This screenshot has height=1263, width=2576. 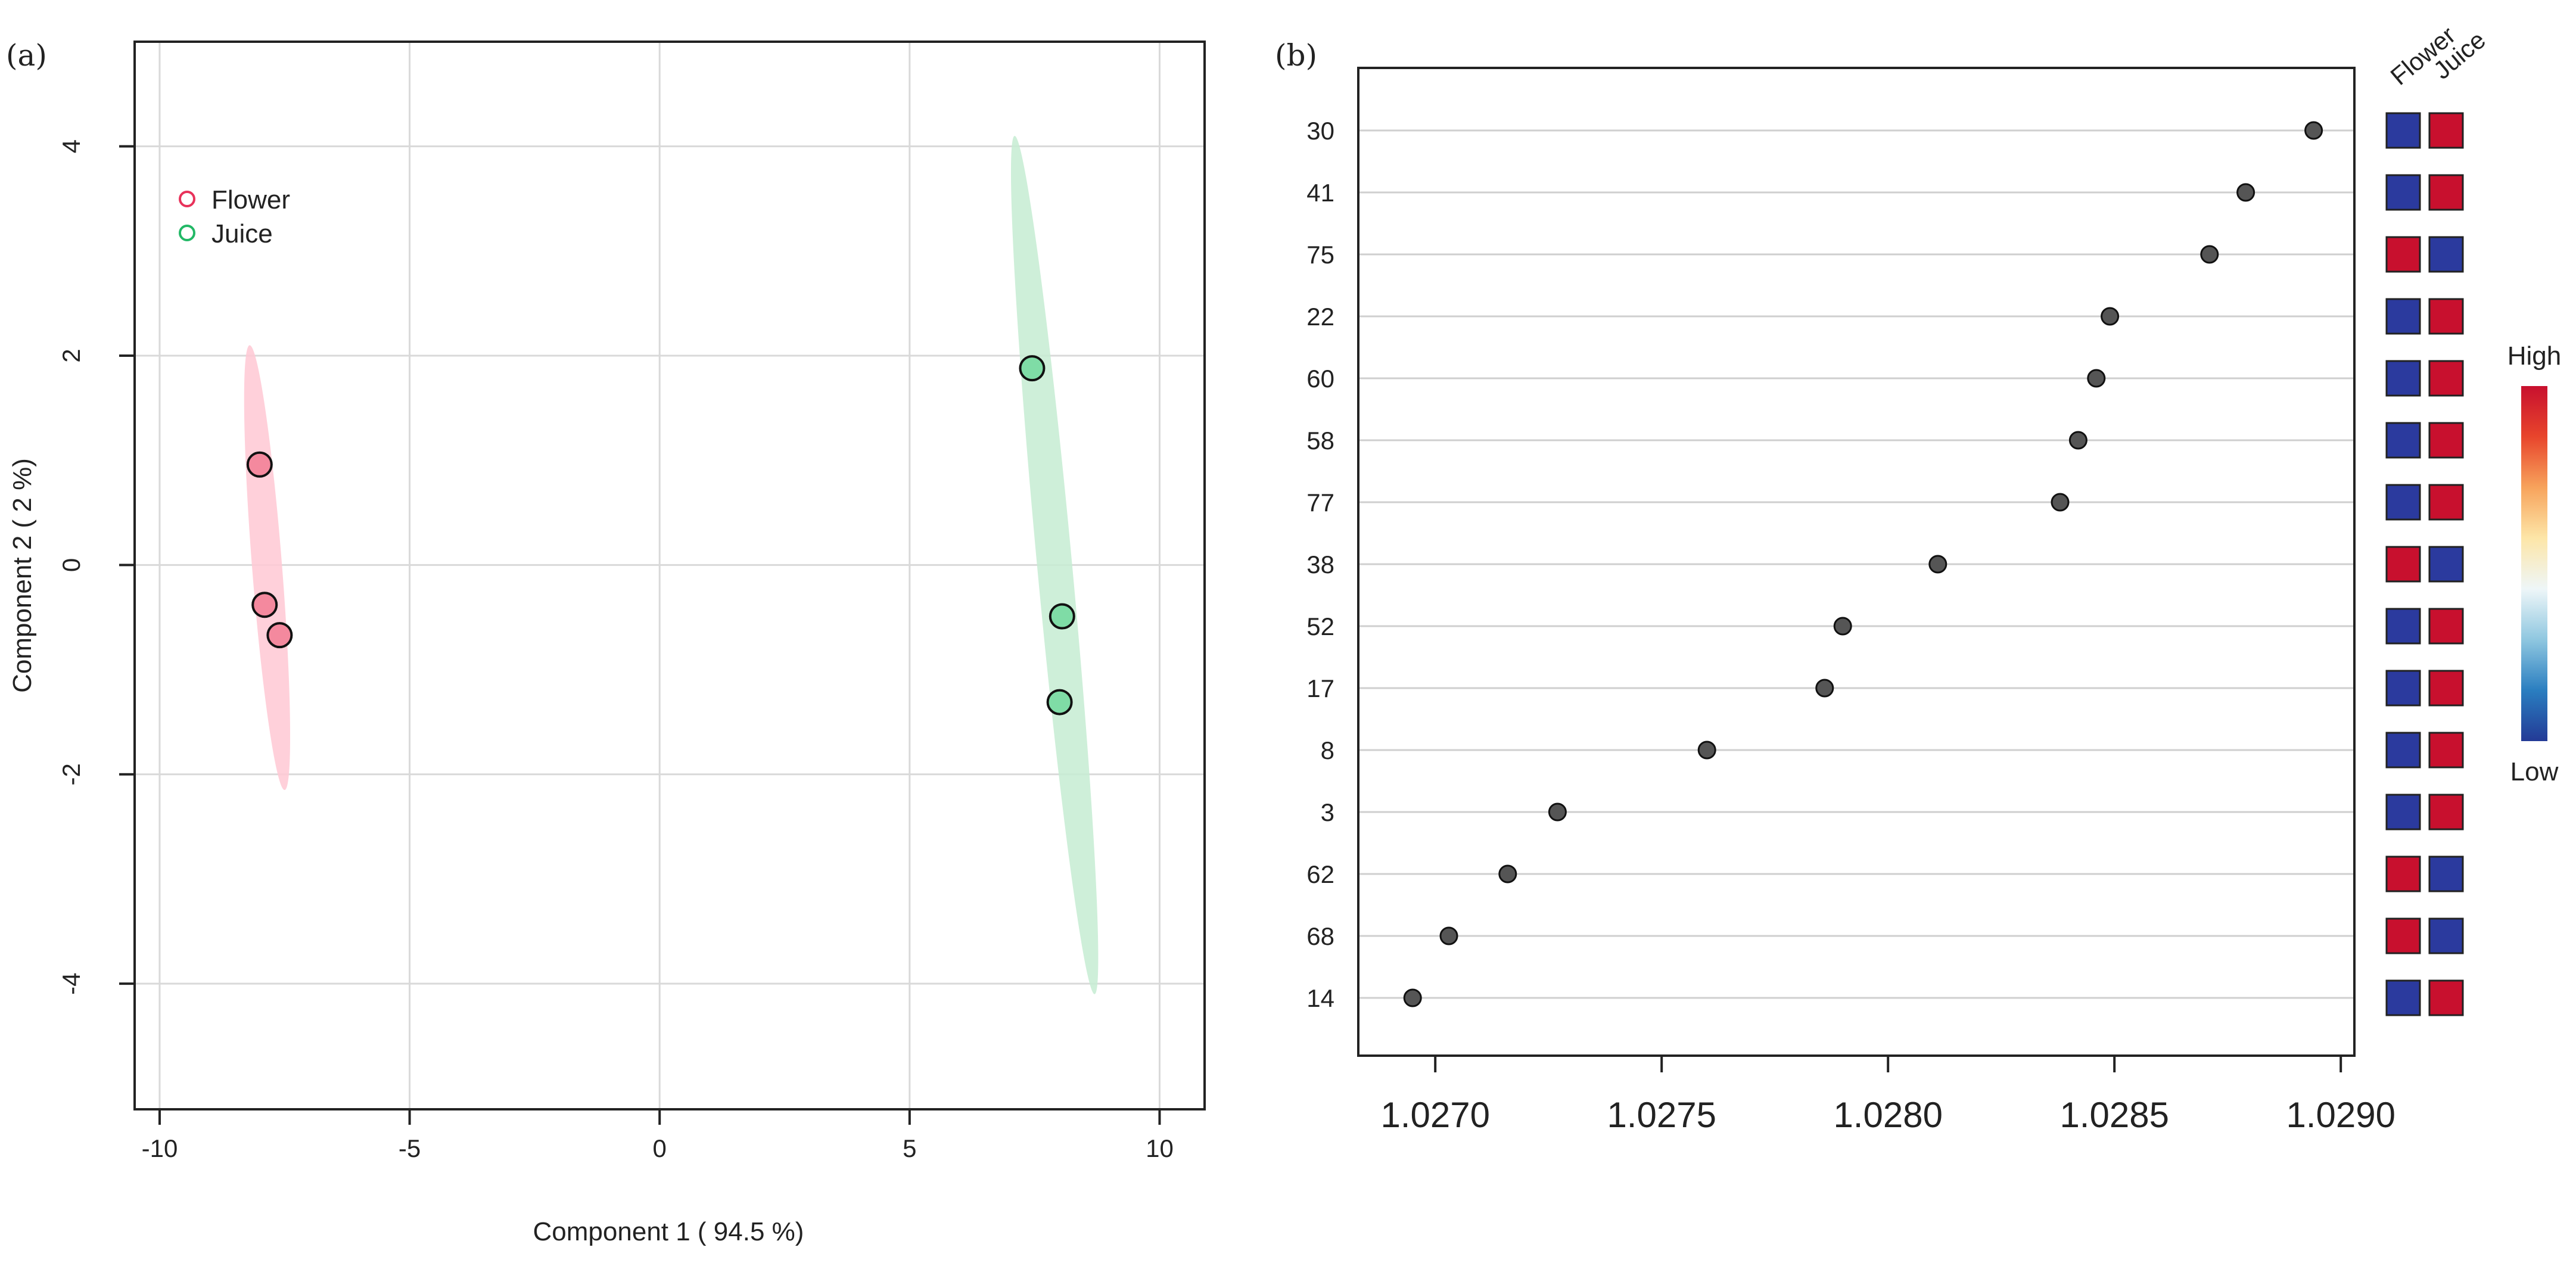 I want to click on x-tick-label: 10, so click(x=1160, y=1148).